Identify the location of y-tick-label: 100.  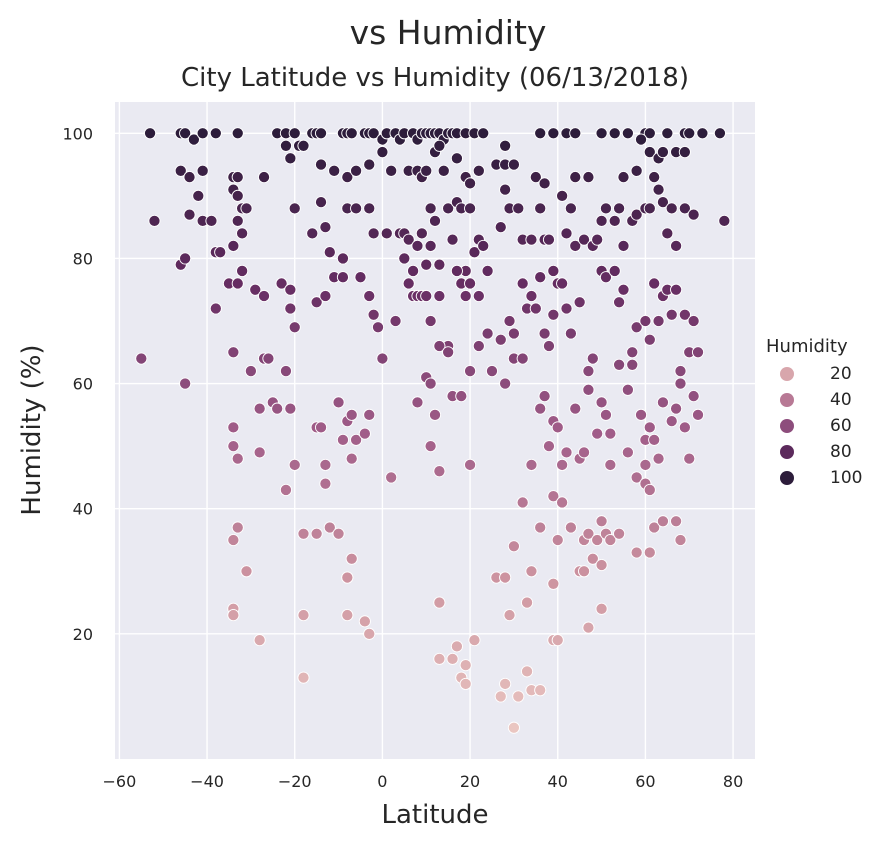
(77, 133).